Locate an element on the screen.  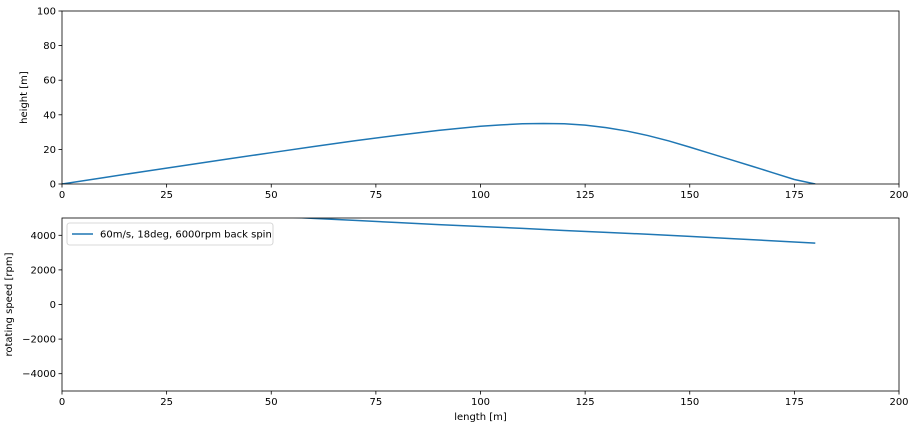
y-tick-label: 100 is located at coordinates (46, 12).